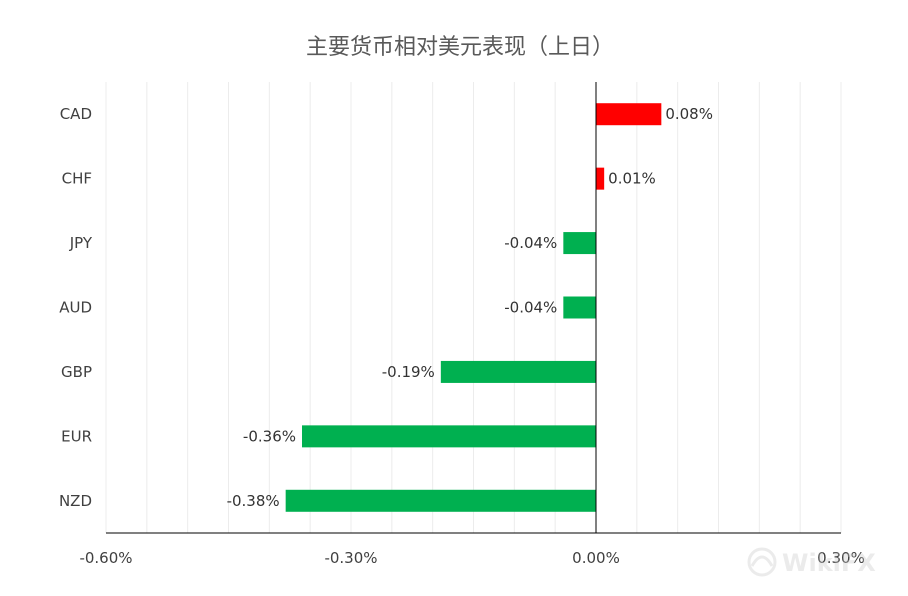 This screenshot has width=908, height=596. Describe the element at coordinates (460, 47) in the screenshot. I see `chart-title: 主要货币相对美元表现（上日）` at that location.